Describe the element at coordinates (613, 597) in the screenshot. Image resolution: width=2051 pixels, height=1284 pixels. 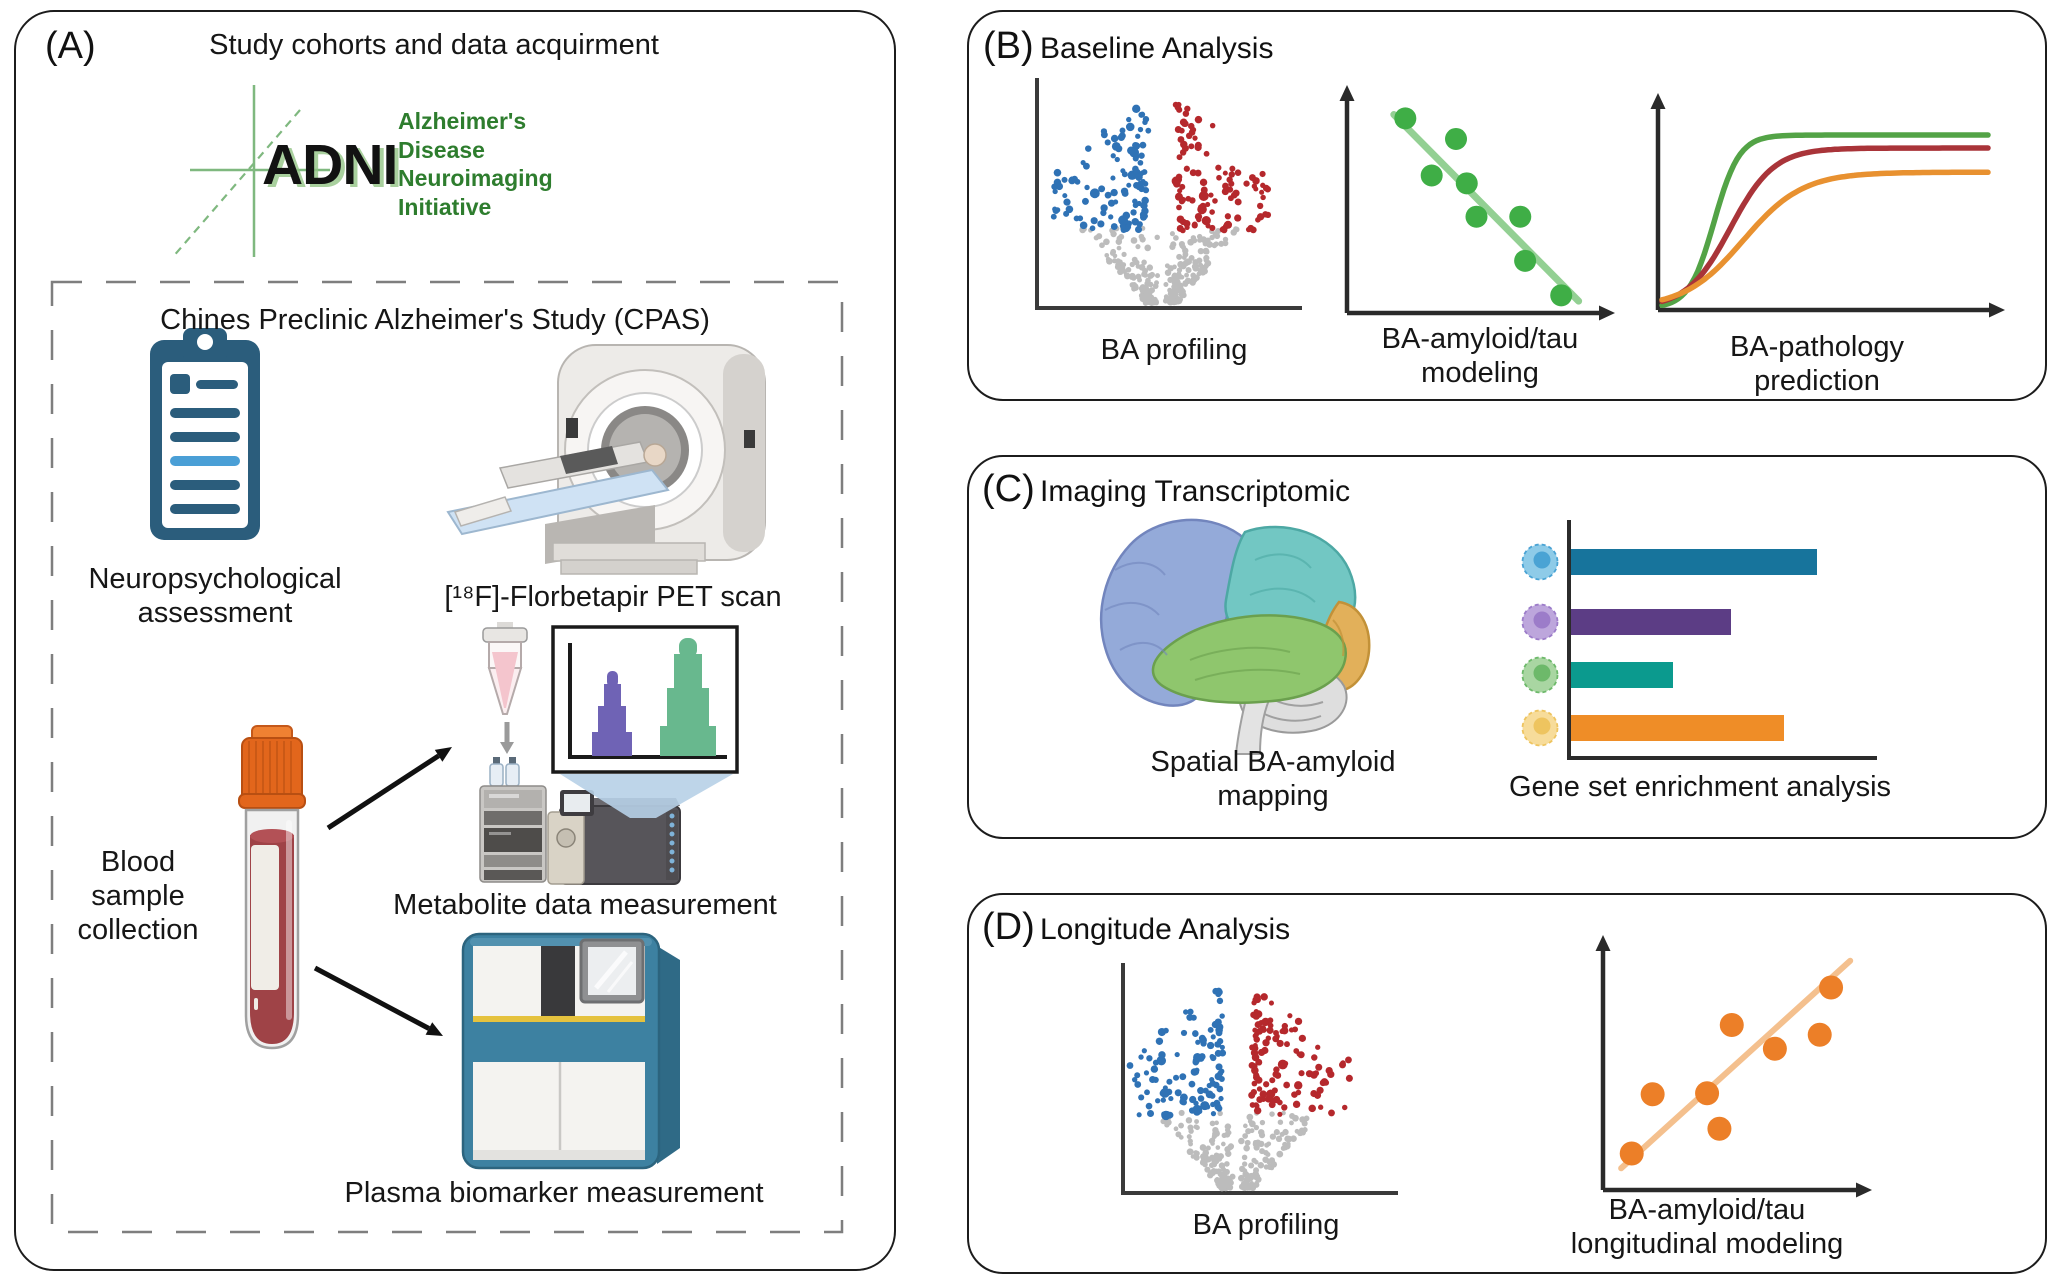
I see `pet-scan-label: [¹⁸F]-Florbetapir PET scan` at that location.